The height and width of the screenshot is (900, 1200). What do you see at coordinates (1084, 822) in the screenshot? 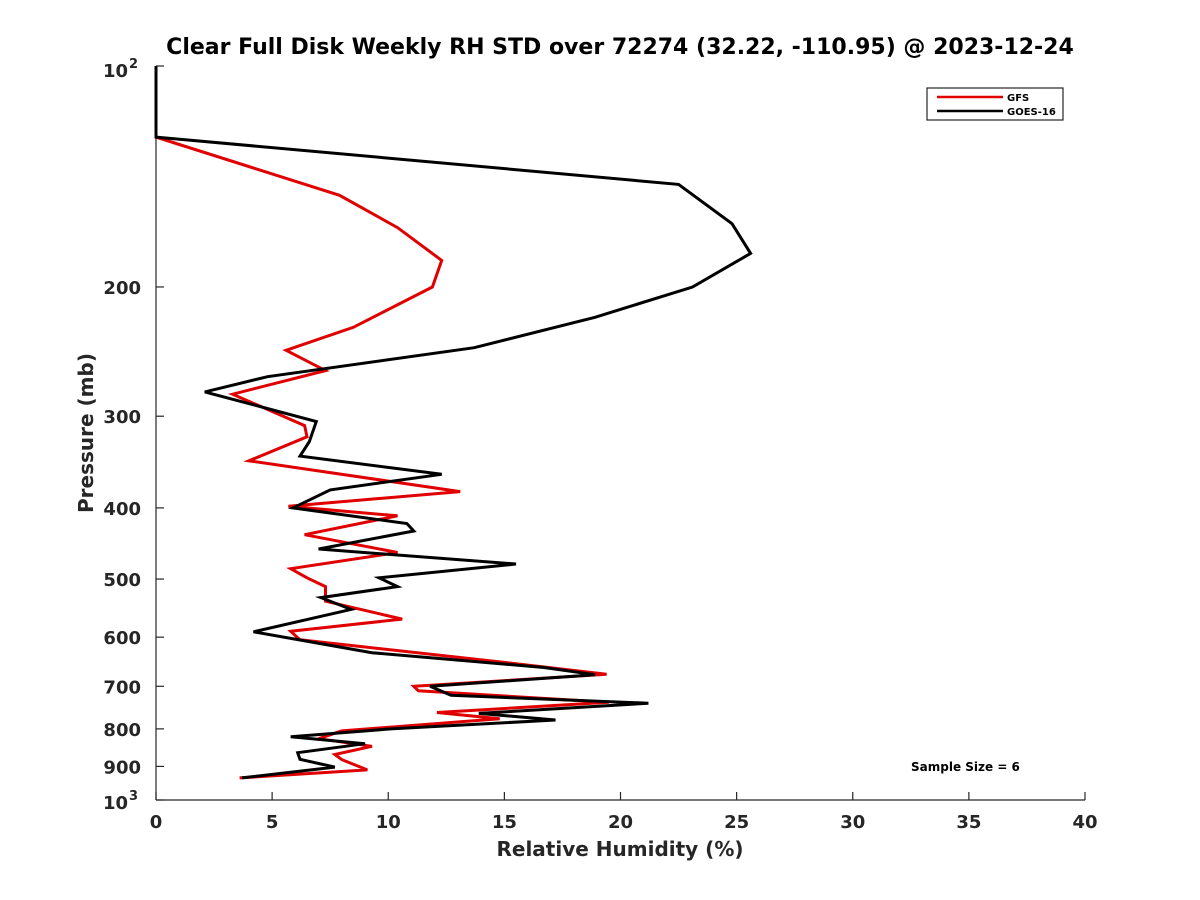
I see `x-tick-label: 40` at bounding box center [1084, 822].